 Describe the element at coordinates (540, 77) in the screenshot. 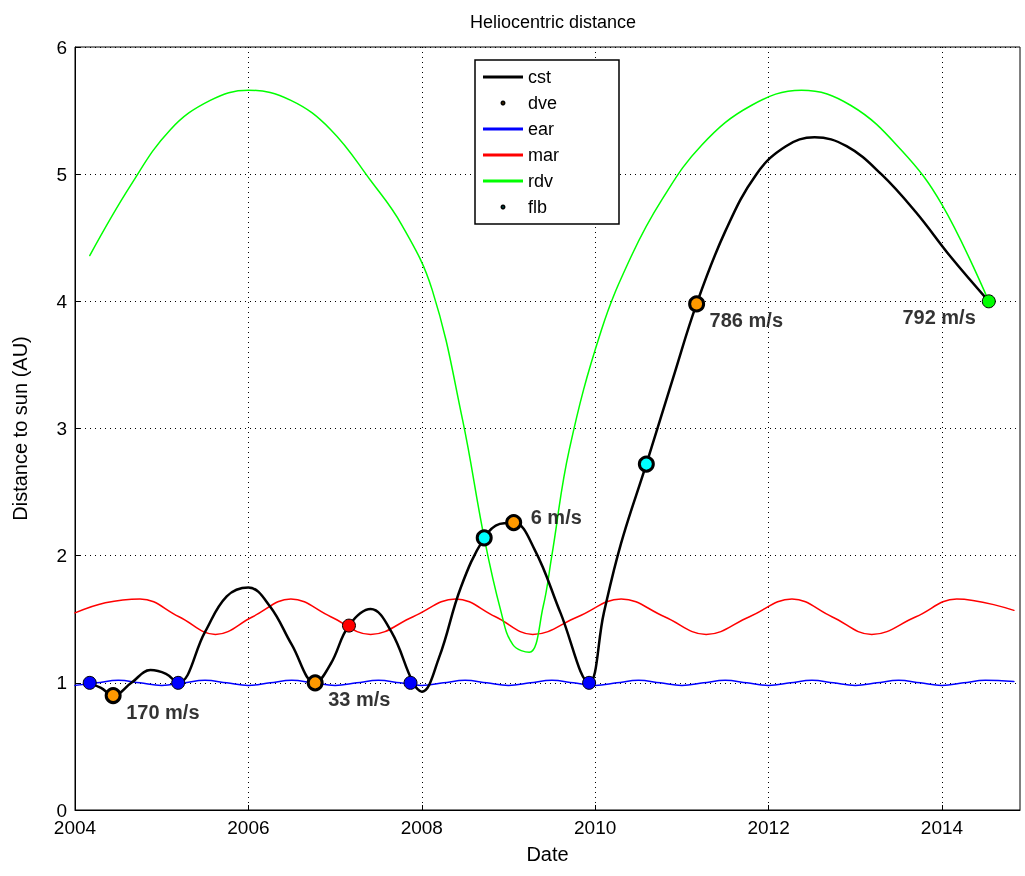

I see `legend-label: cst` at that location.